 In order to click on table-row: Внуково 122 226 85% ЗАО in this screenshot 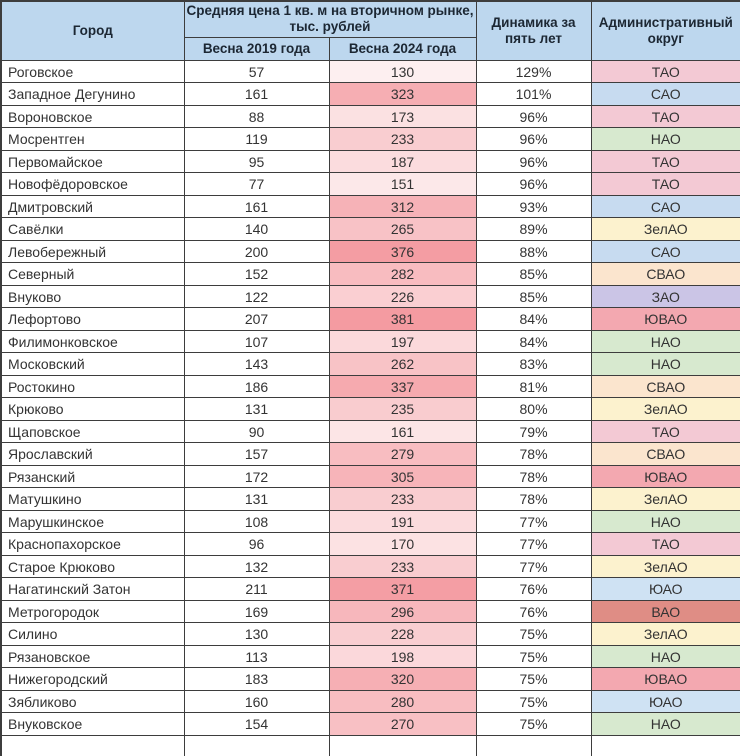, I will do `click(370, 296)`.